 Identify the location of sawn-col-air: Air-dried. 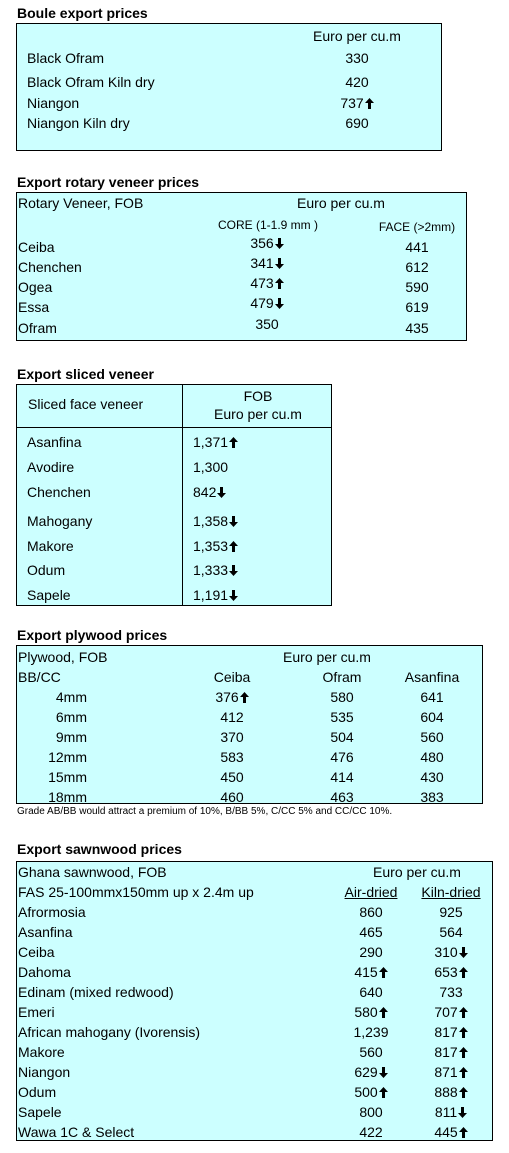
(371, 892).